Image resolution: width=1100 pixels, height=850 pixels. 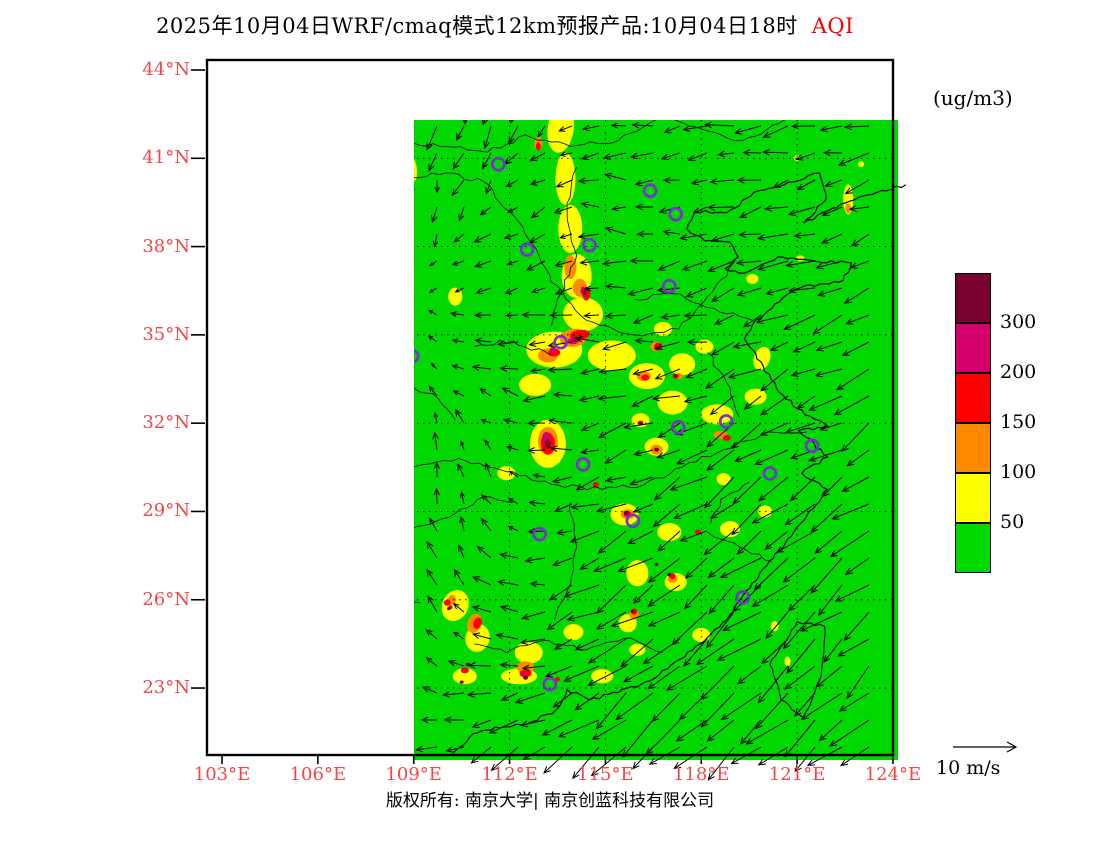 What do you see at coordinates (893, 774) in the screenshot?
I see `lon-axis-label: 124°E` at bounding box center [893, 774].